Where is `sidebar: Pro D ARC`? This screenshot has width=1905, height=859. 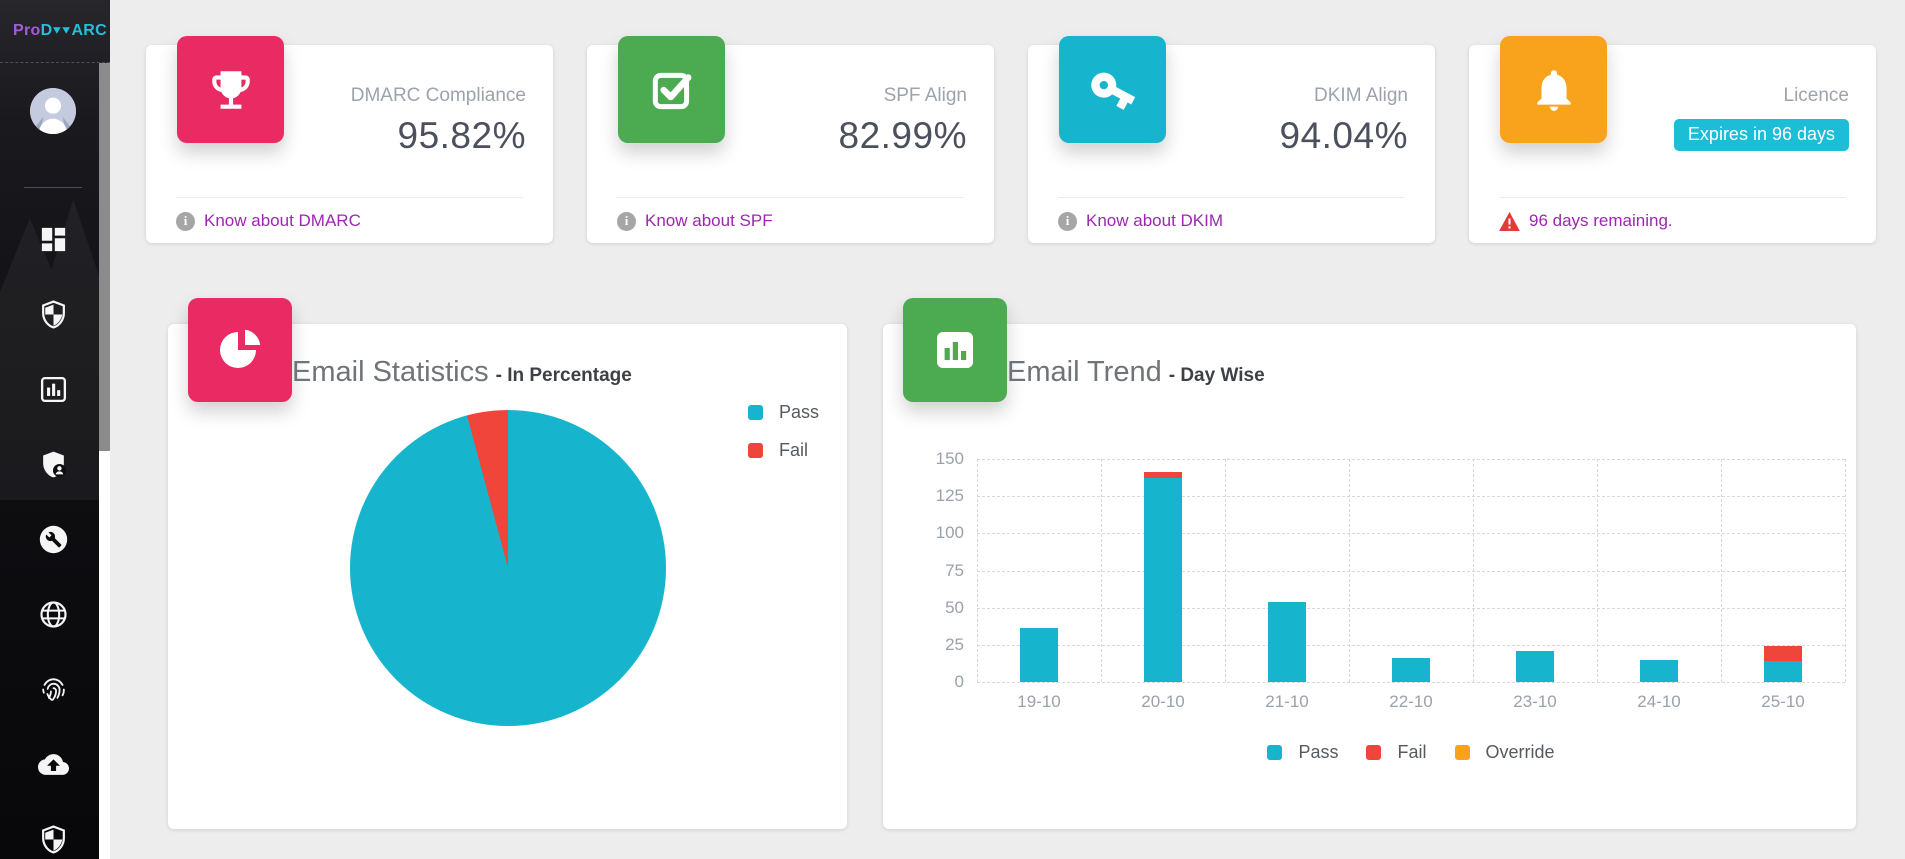
sidebar: Pro D ARC is located at coordinates (55, 429).